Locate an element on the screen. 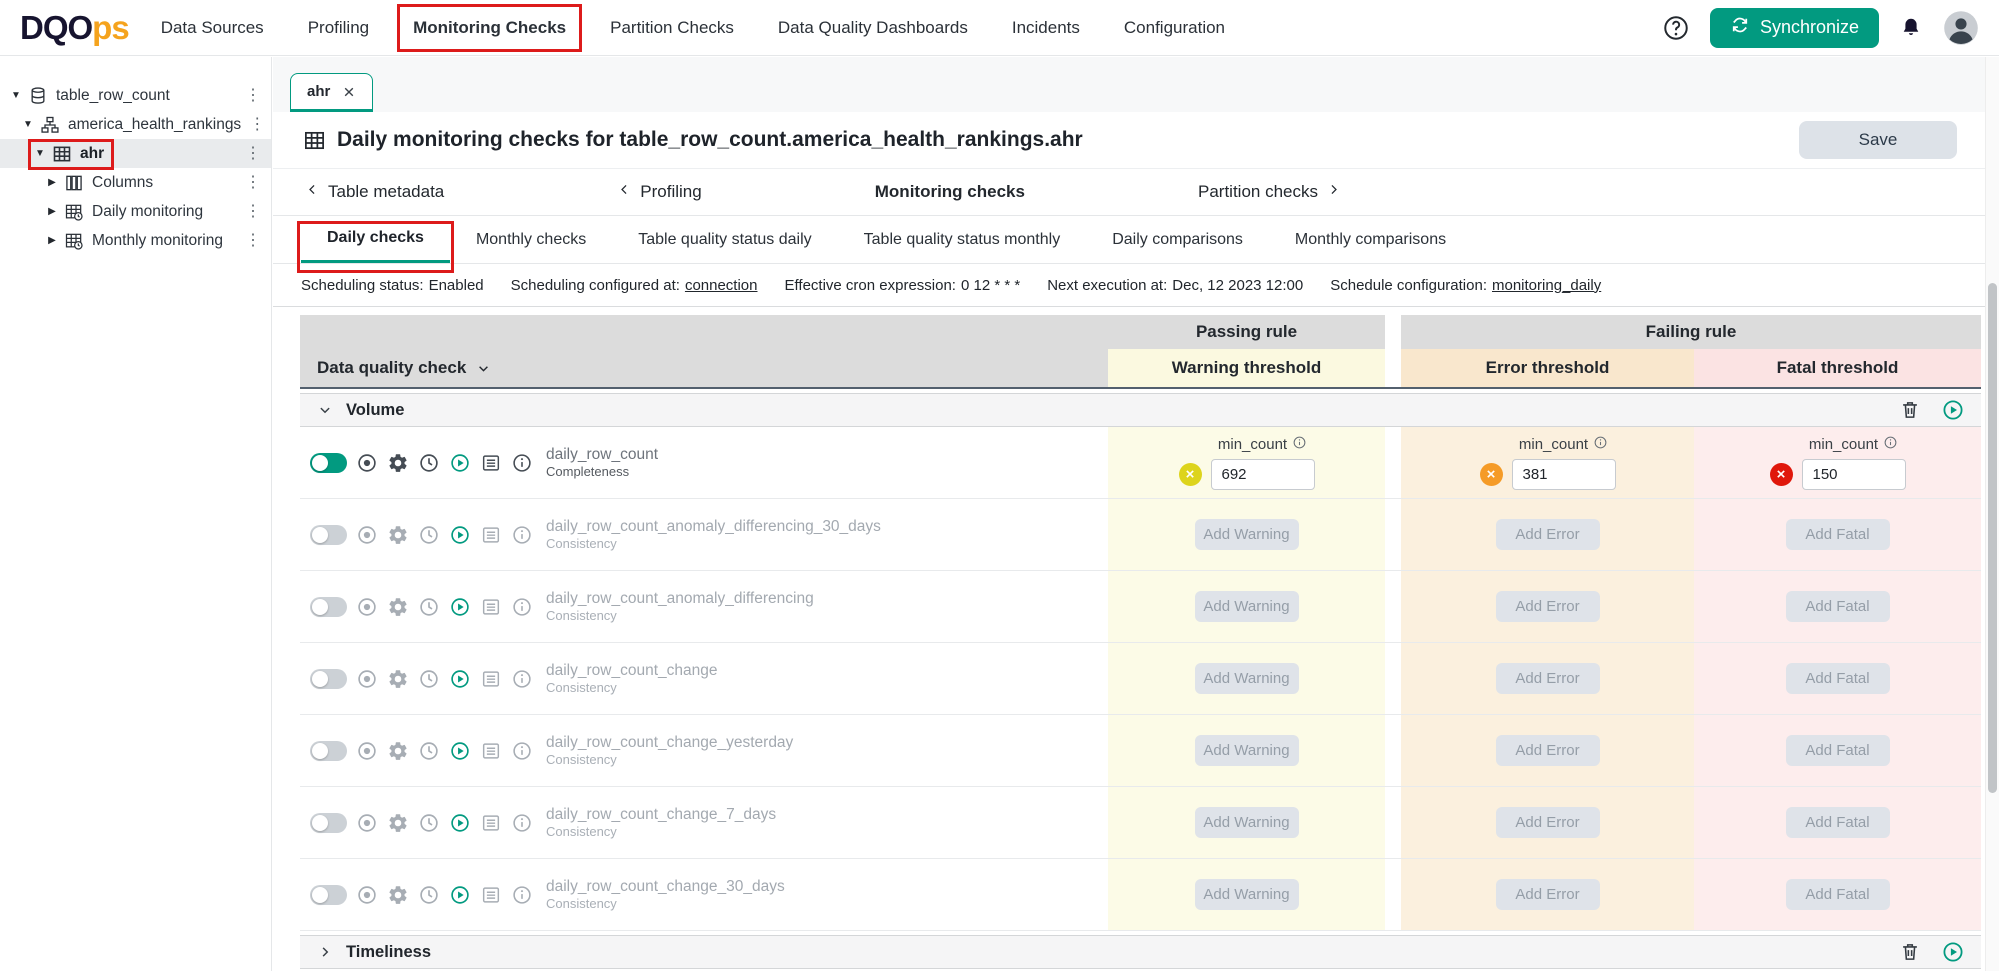 This screenshot has width=1999, height=971. tab-daily-comparisons: Daily comparisons is located at coordinates (1177, 239).